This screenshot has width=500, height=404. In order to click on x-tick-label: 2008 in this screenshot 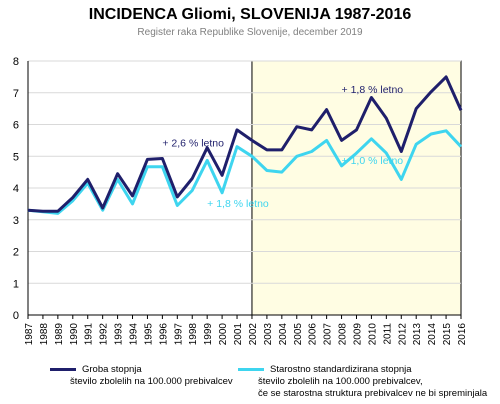, I will do `click(343, 334)`.